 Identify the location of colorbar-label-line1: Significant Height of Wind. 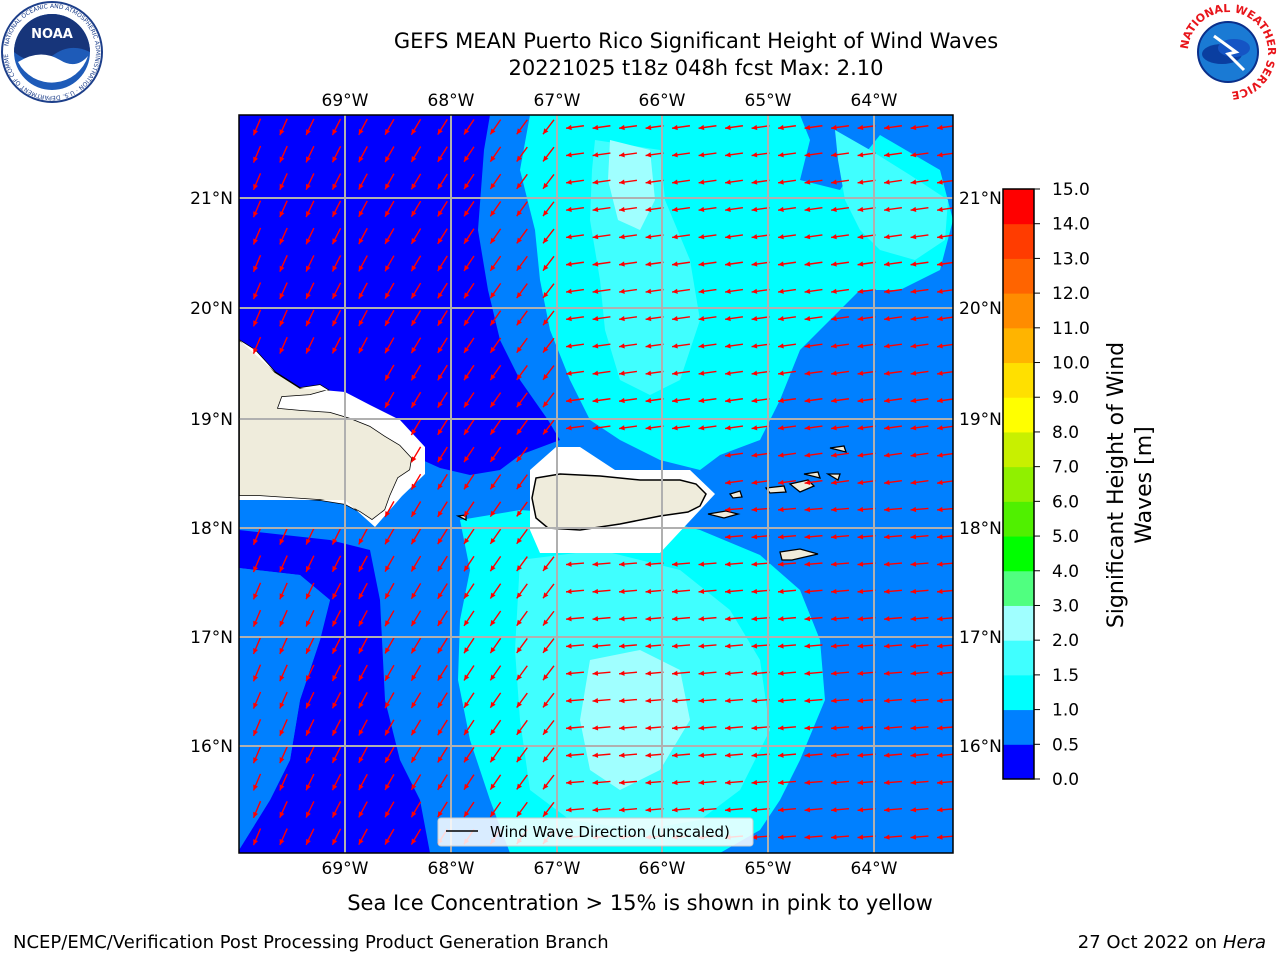
(1116, 485).